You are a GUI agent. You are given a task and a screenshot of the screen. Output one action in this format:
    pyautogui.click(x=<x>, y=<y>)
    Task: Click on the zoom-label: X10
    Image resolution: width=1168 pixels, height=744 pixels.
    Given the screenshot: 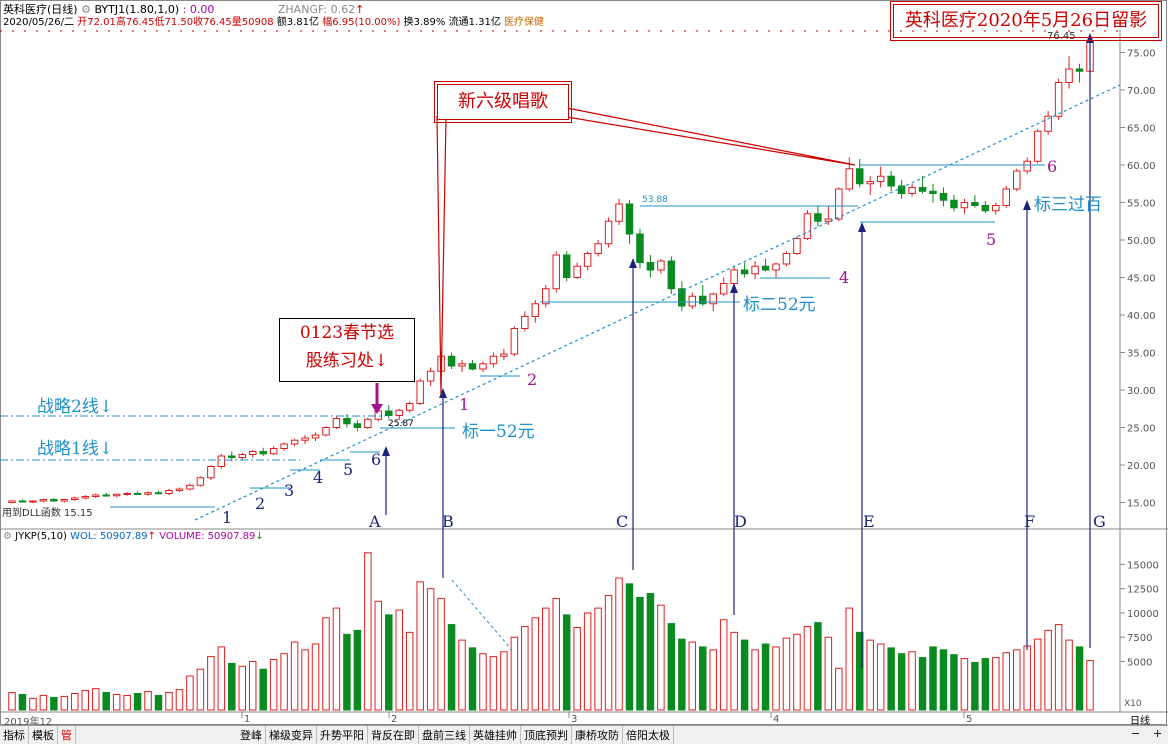 What is the action you would take?
    pyautogui.click(x=1133, y=704)
    